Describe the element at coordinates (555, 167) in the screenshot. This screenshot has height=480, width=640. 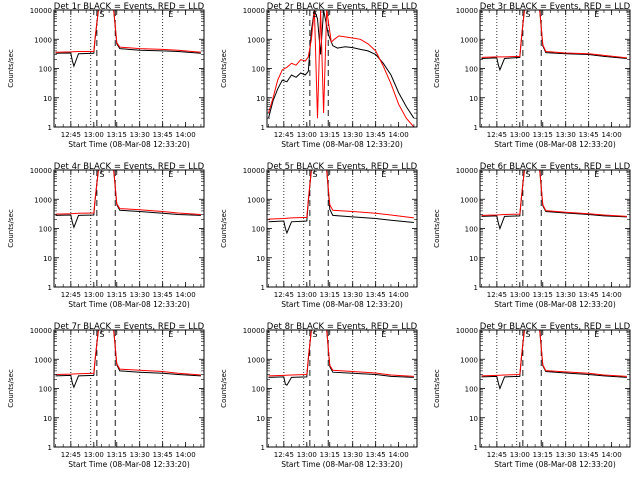
I see `panel-title: Det 6r BLACK = Events, RED = LLD` at that location.